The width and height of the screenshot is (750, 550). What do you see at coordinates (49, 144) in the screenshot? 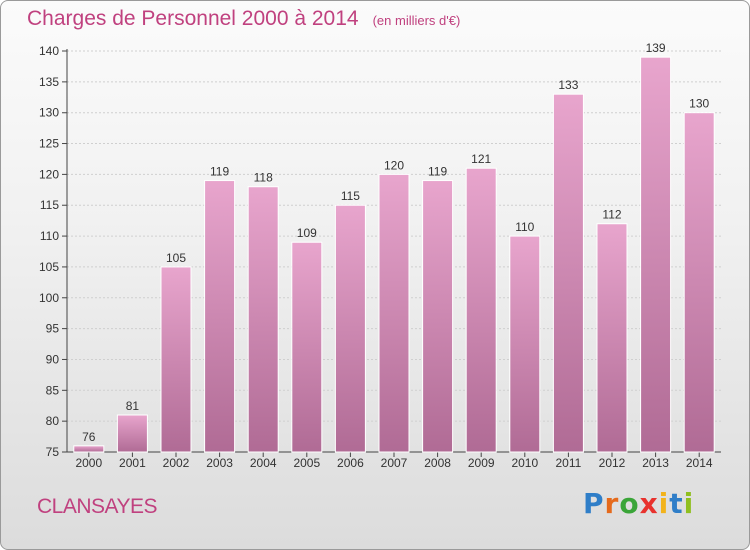
I see `y-tick-label: 125` at bounding box center [49, 144].